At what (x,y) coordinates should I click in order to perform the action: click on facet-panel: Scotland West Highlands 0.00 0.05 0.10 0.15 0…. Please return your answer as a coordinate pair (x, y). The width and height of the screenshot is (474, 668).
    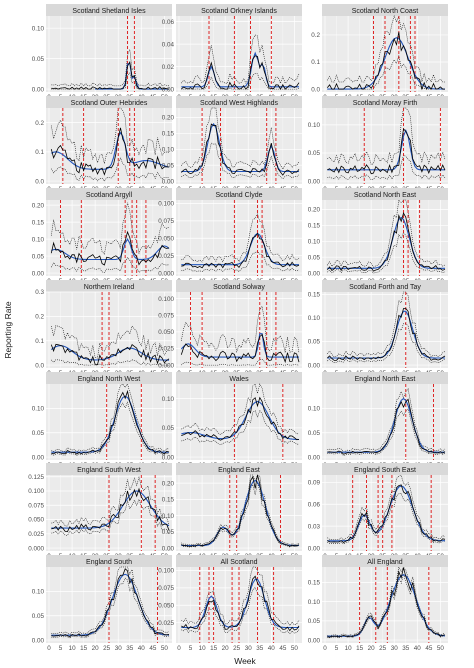
    Looking at the image, I should click on (232, 144).